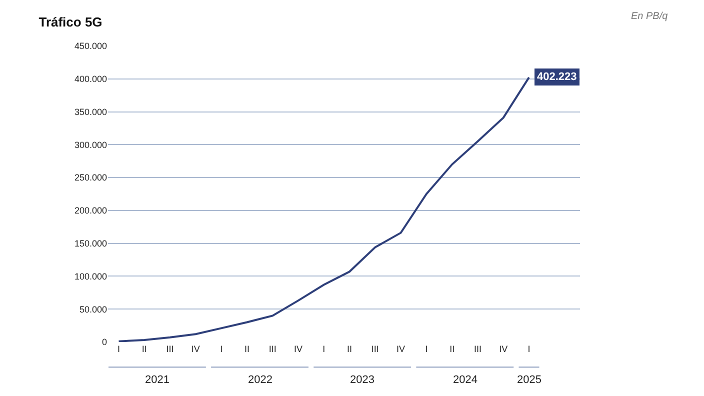  What do you see at coordinates (90, 243) in the screenshot?
I see `y-tick-label: 150.000` at bounding box center [90, 243].